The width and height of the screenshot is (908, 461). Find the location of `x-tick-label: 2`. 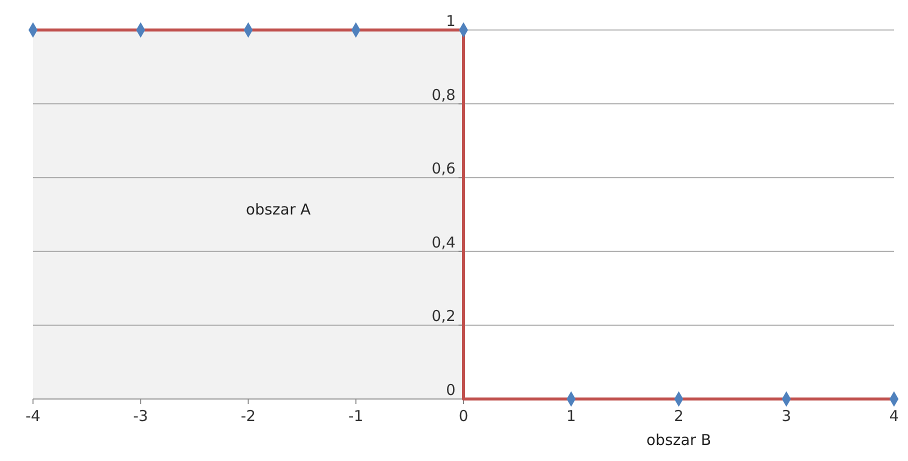

x-tick-label: 2 is located at coordinates (679, 416).